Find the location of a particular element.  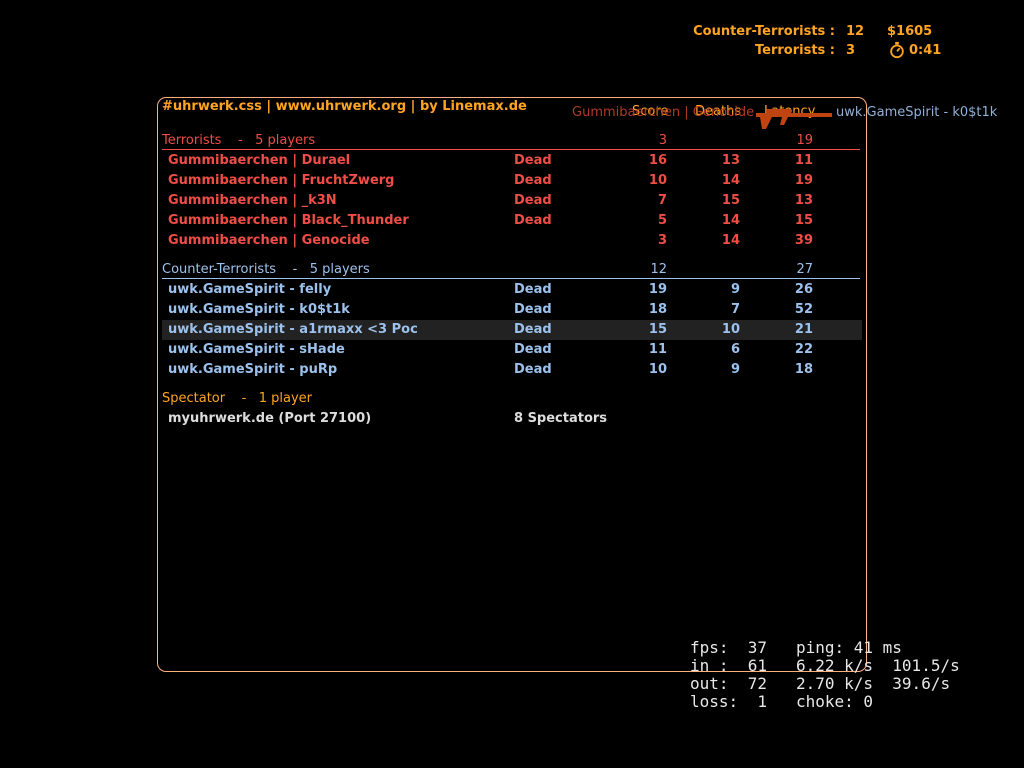

player-latency: 13 is located at coordinates (803, 200).